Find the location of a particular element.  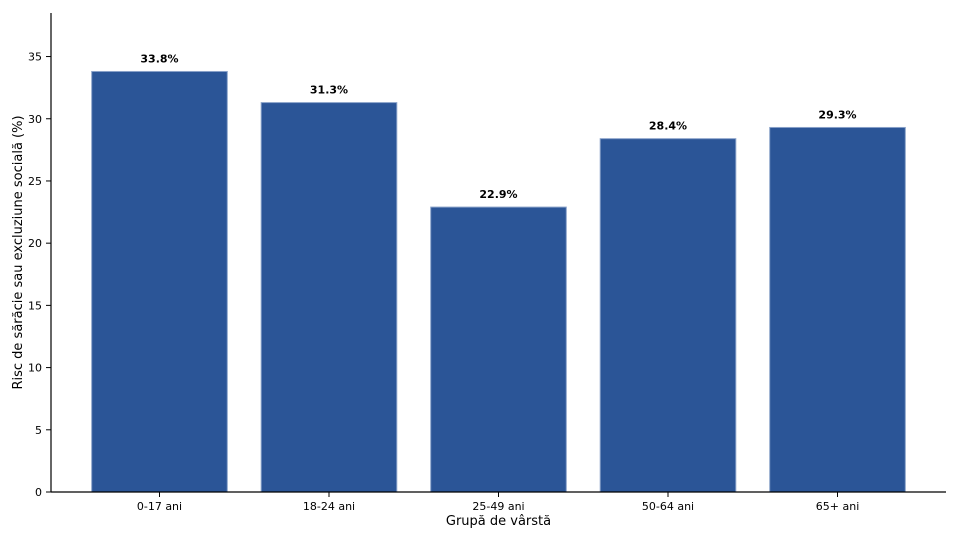

y-tick-label: 10 is located at coordinates (35, 368).